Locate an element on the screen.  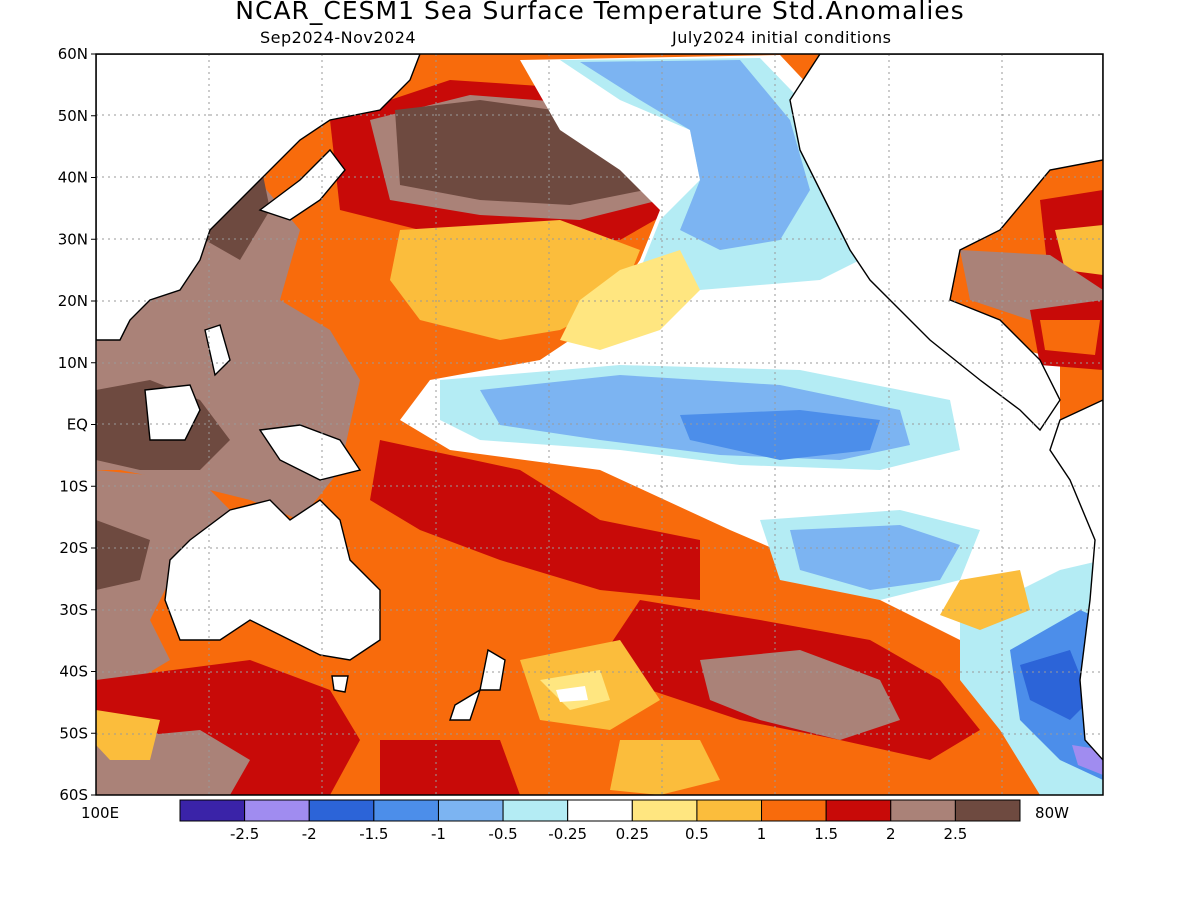
colorbar-label: 0.25 is located at coordinates (632, 834).